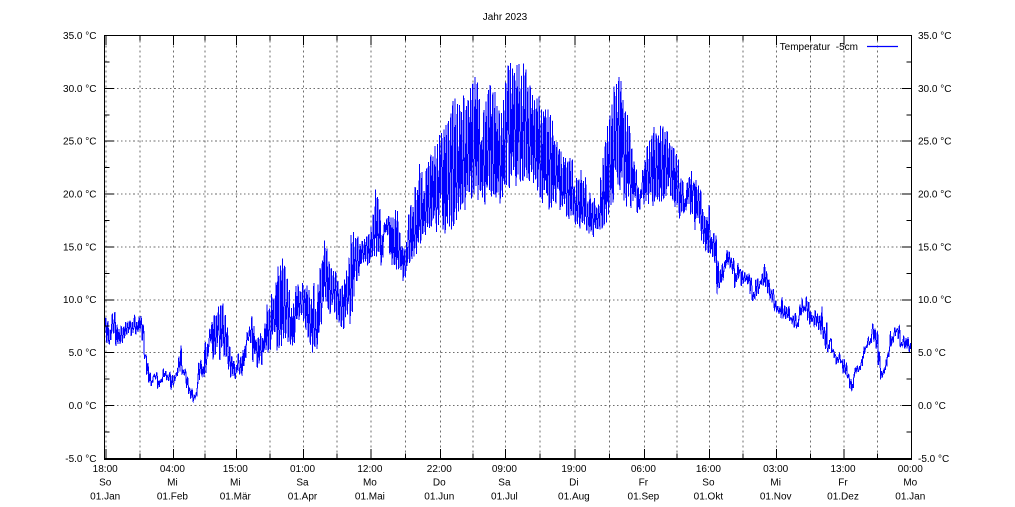  I want to click on svg-text: 00:00, so click(910, 469).